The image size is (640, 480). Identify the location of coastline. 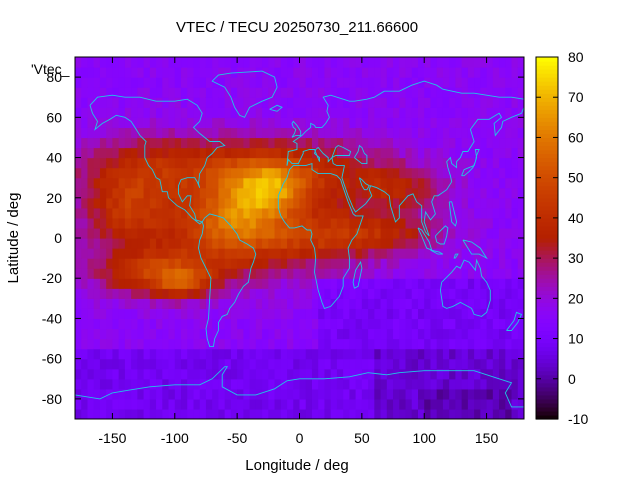
(453, 214).